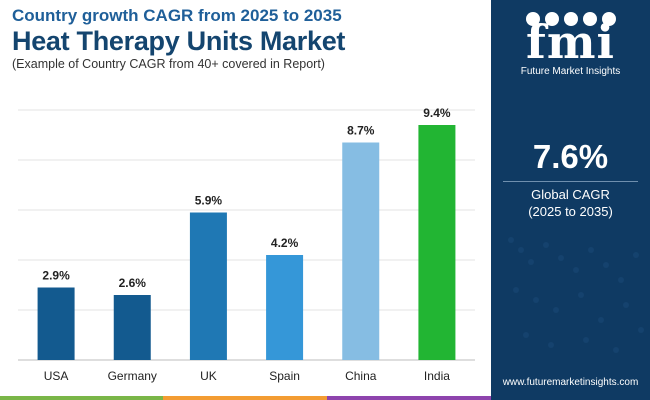  Describe the element at coordinates (570, 194) in the screenshot. I see `global-cagr-label-line1: Global CAGR` at that location.